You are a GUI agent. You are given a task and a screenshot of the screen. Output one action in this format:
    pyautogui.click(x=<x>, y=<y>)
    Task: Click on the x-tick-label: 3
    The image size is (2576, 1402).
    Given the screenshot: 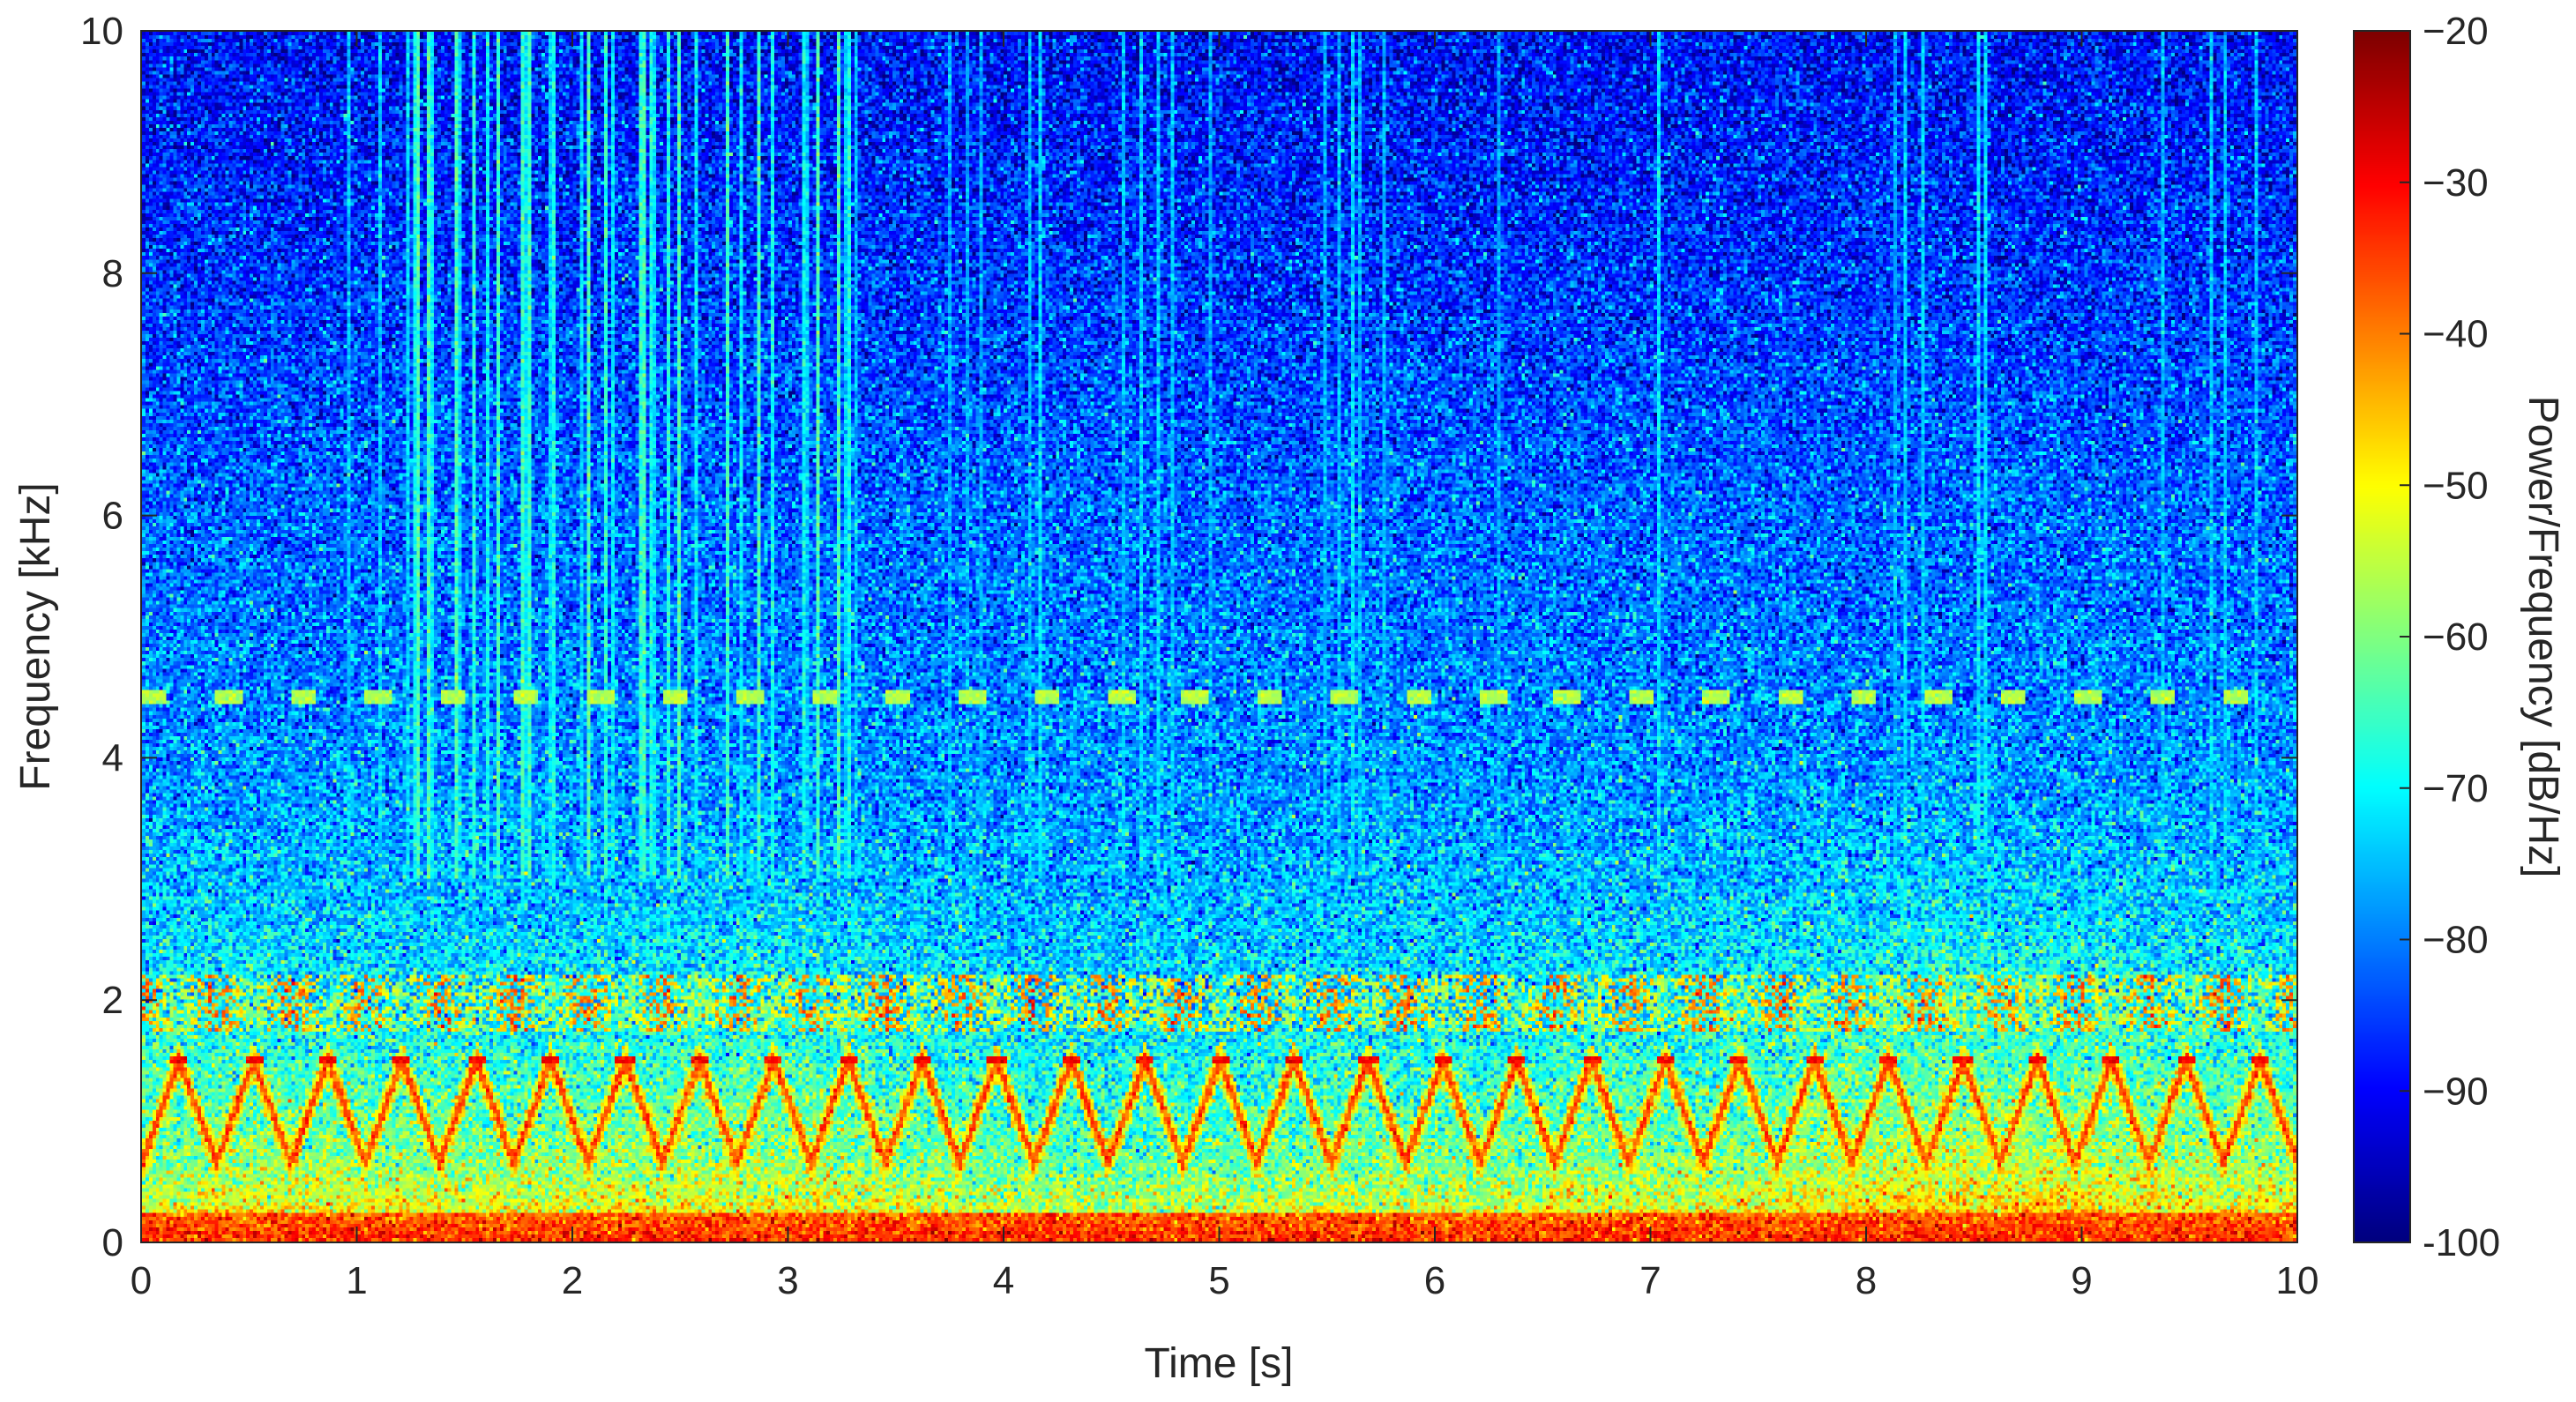 What is the action you would take?
    pyautogui.click(x=787, y=1281)
    